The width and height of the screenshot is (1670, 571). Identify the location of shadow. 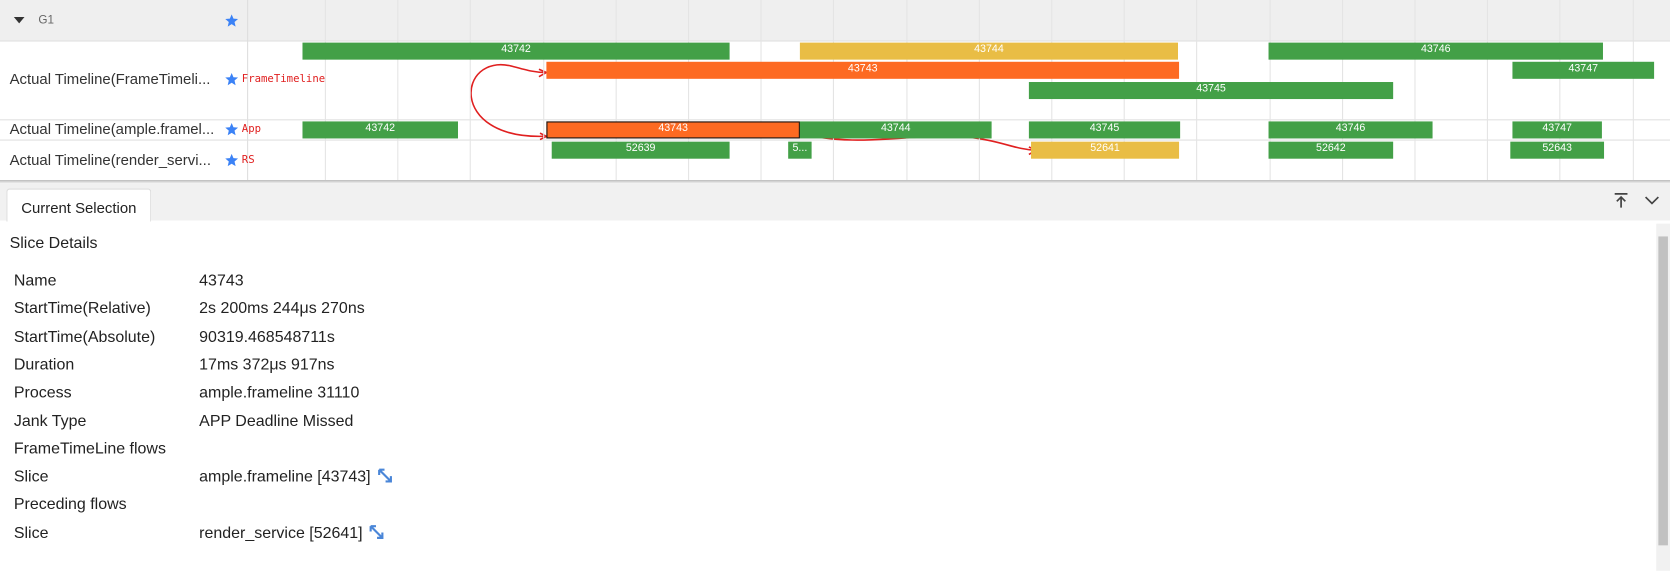
(835, 182).